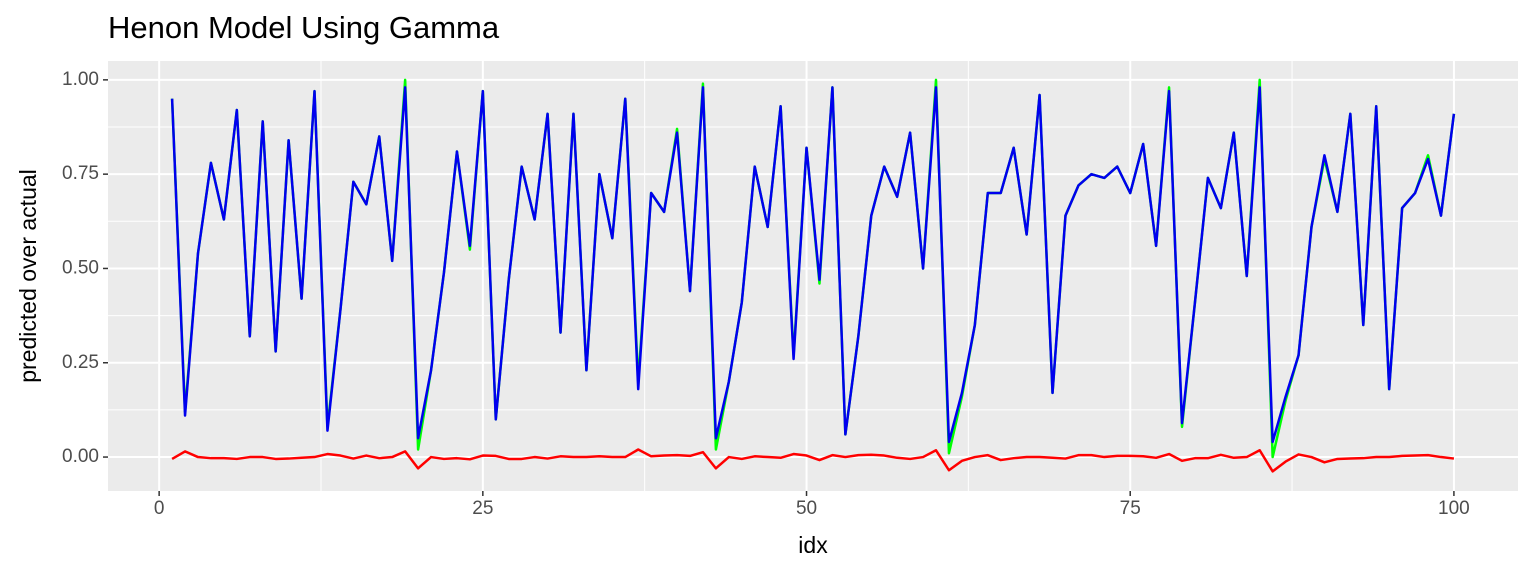  Describe the element at coordinates (159, 508) in the screenshot. I see `x-tick-label: 0` at that location.